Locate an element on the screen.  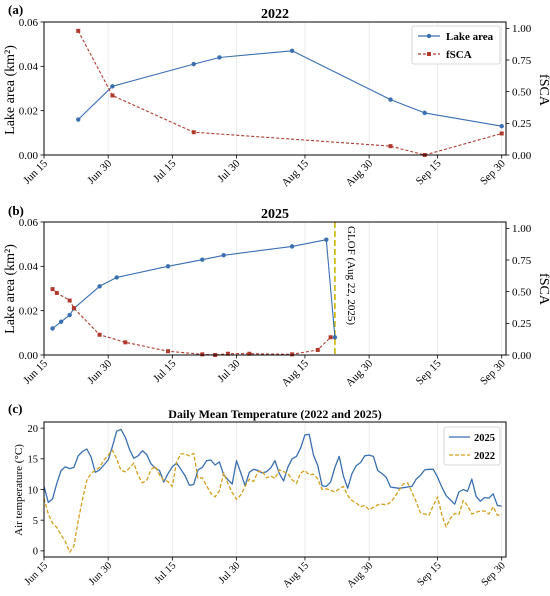
panel-a-y2label: fSCA is located at coordinates (543, 90).